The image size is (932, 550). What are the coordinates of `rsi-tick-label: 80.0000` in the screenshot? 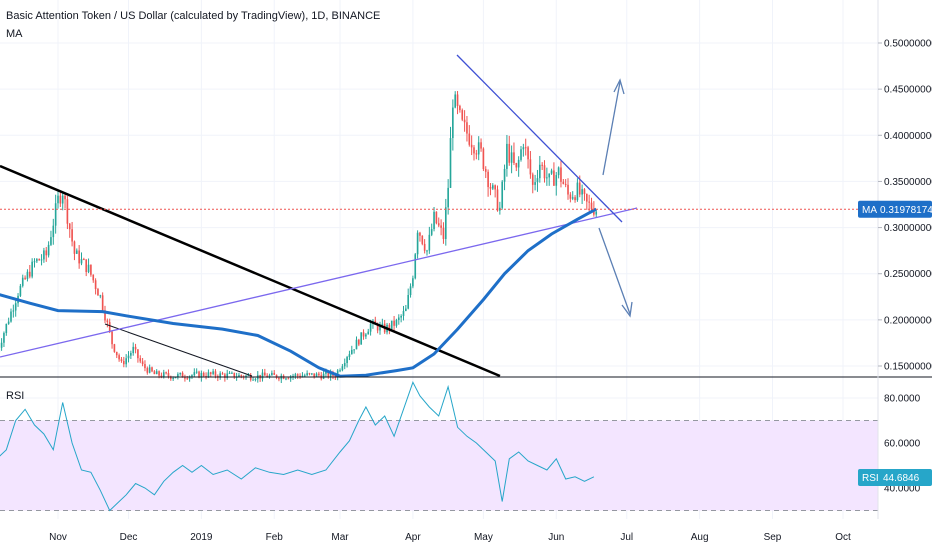 It's located at (902, 399).